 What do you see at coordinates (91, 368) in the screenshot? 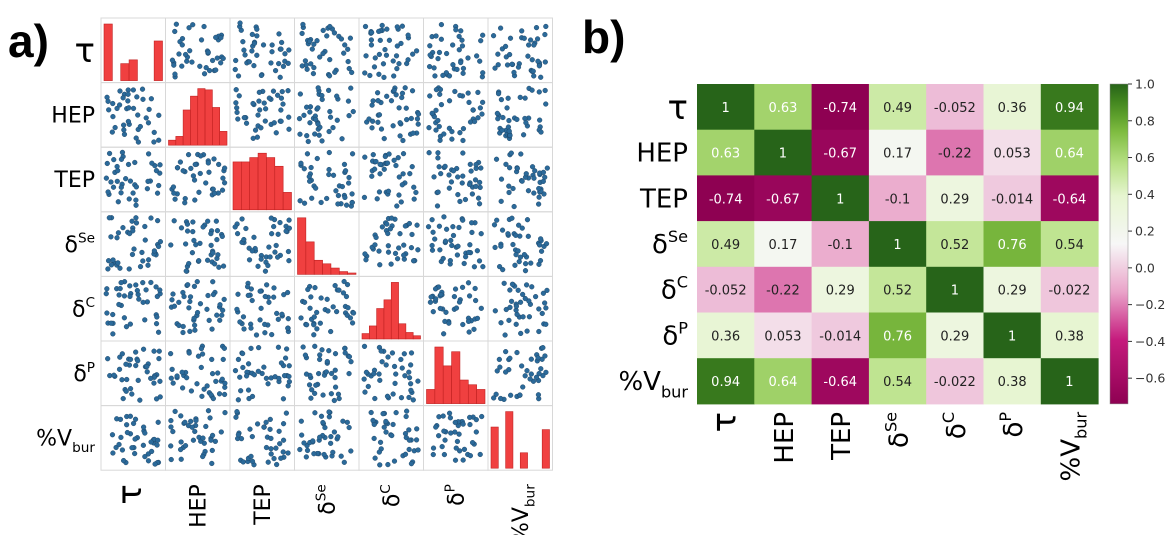
I see `pair-row-label-5-sup: P` at bounding box center [91, 368].